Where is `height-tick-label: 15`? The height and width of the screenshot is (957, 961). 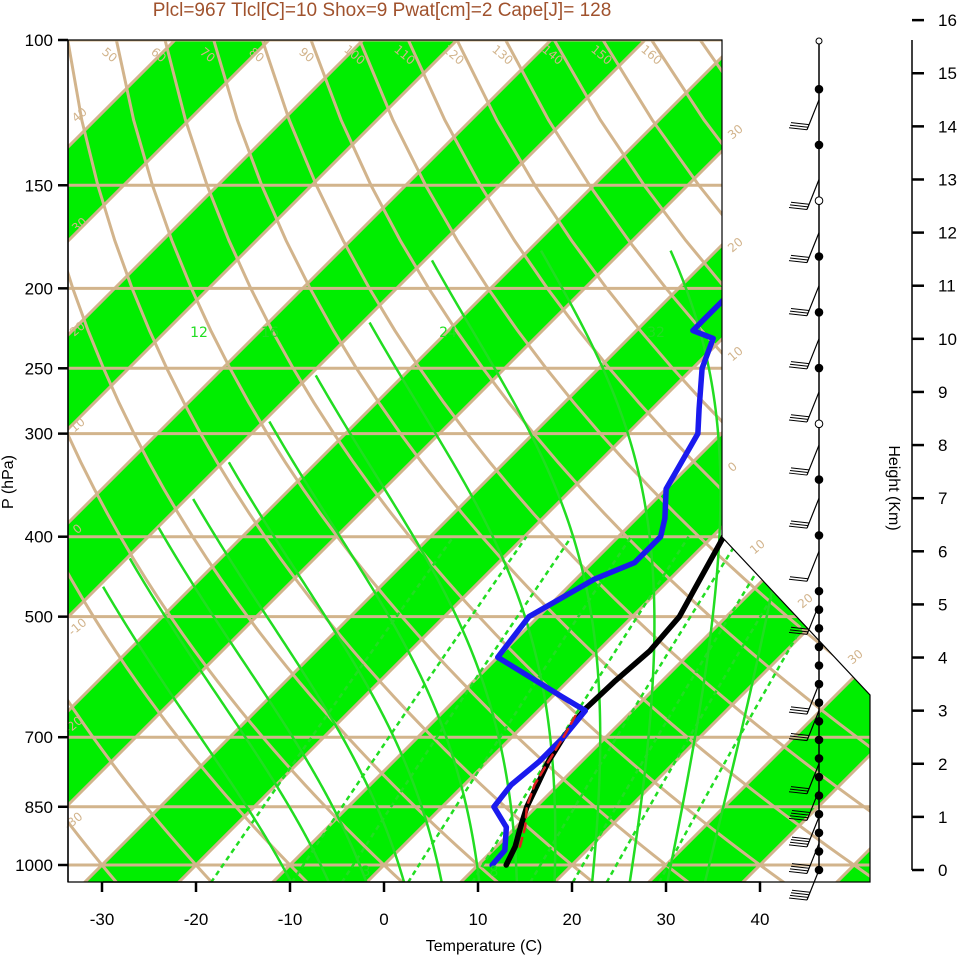
height-tick-label: 15 is located at coordinates (947, 73).